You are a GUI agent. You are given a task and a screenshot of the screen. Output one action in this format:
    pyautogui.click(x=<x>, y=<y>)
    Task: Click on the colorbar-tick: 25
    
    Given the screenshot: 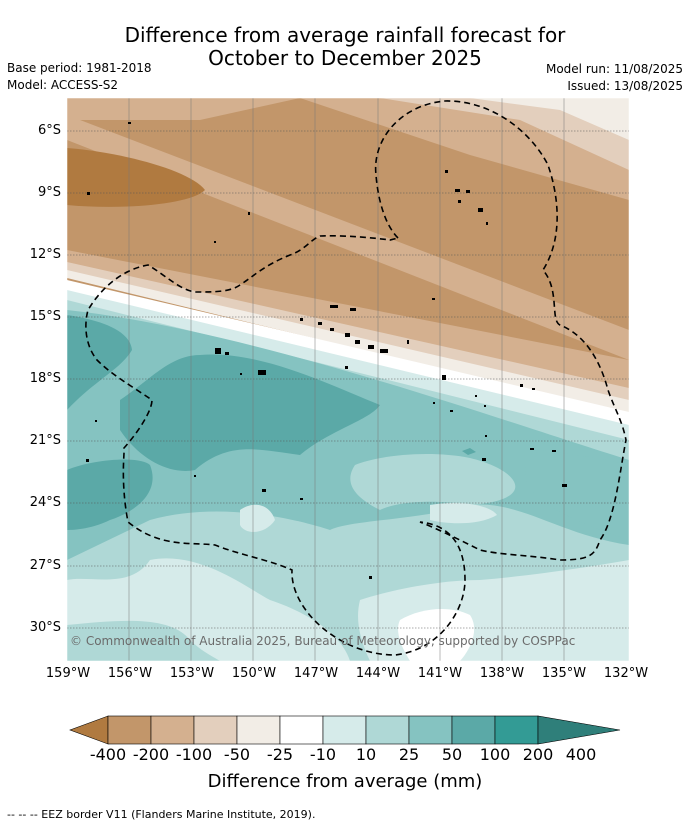 What is the action you would take?
    pyautogui.click(x=409, y=754)
    